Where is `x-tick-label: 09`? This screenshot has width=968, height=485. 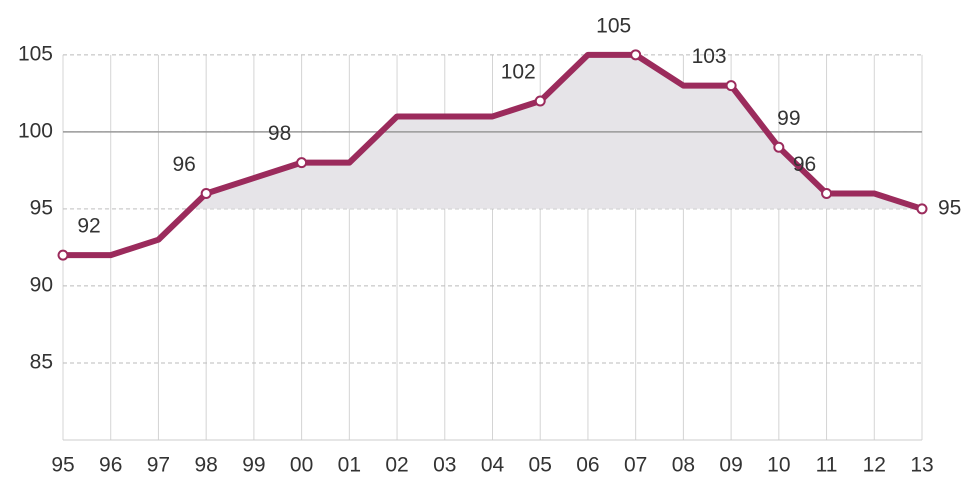
x-tick-label: 09 is located at coordinates (730, 465).